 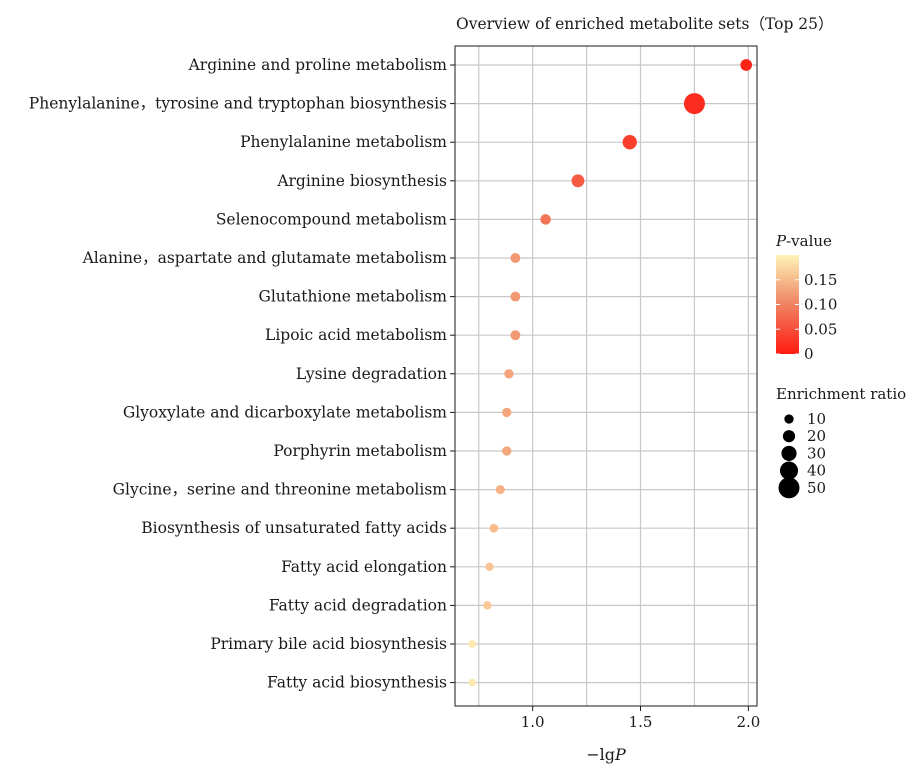 I want to click on color-legend-bar, so click(x=787, y=304).